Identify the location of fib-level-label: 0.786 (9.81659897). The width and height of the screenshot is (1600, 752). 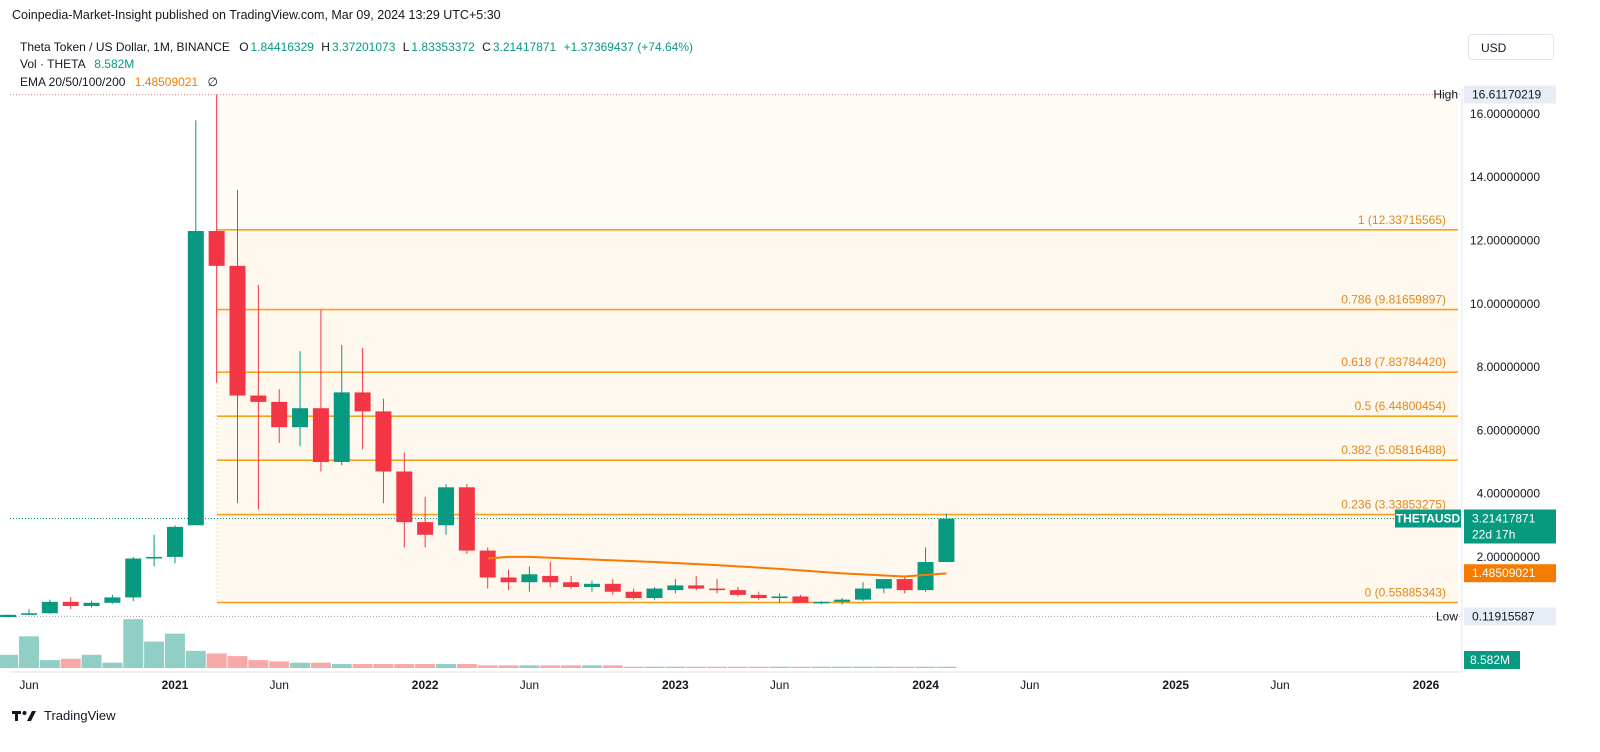
(1393, 300).